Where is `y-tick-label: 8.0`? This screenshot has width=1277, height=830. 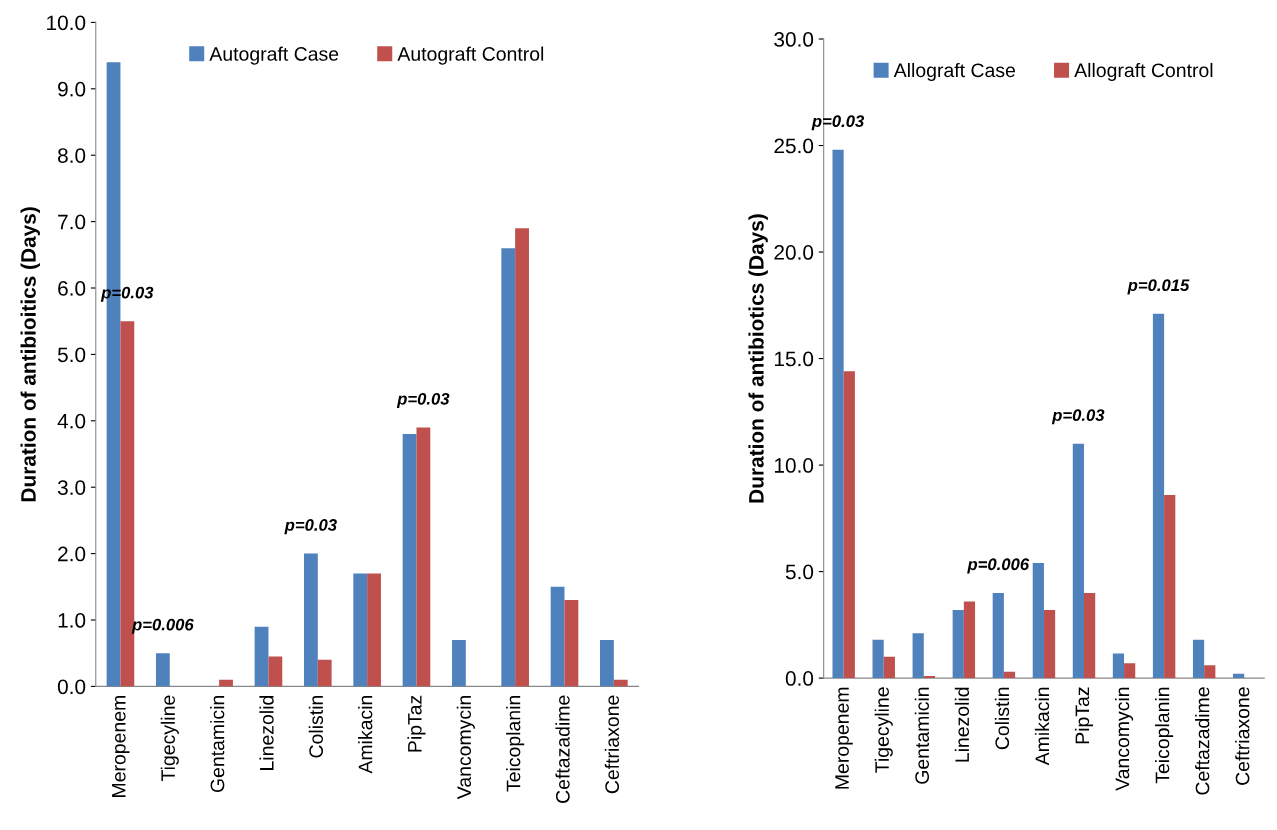 y-tick-label: 8.0 is located at coordinates (72, 155).